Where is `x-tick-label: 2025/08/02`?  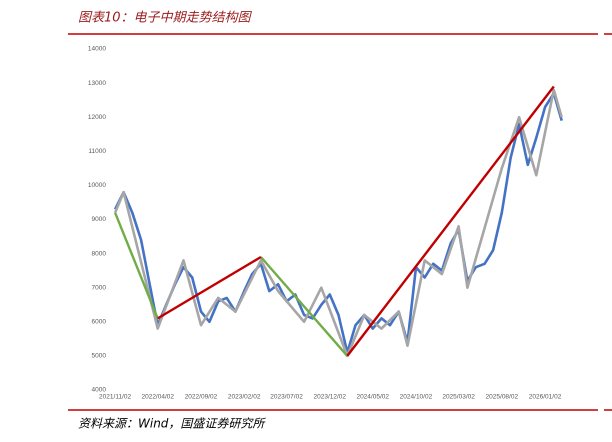
x-tick-label: 2025/08/02 is located at coordinates (502, 397).